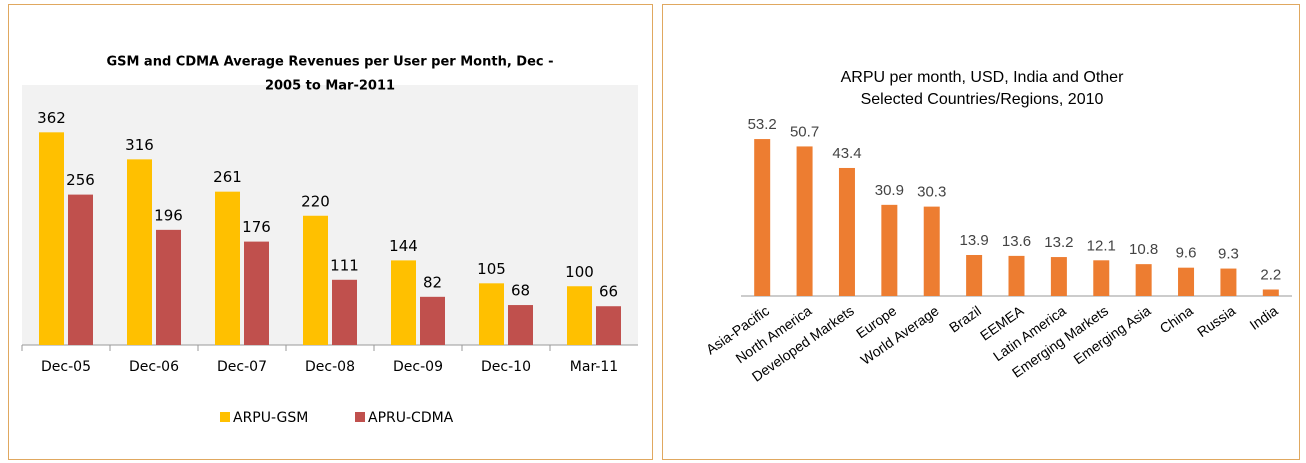 The height and width of the screenshot is (463, 1306). I want to click on data-label: 68, so click(520, 291).